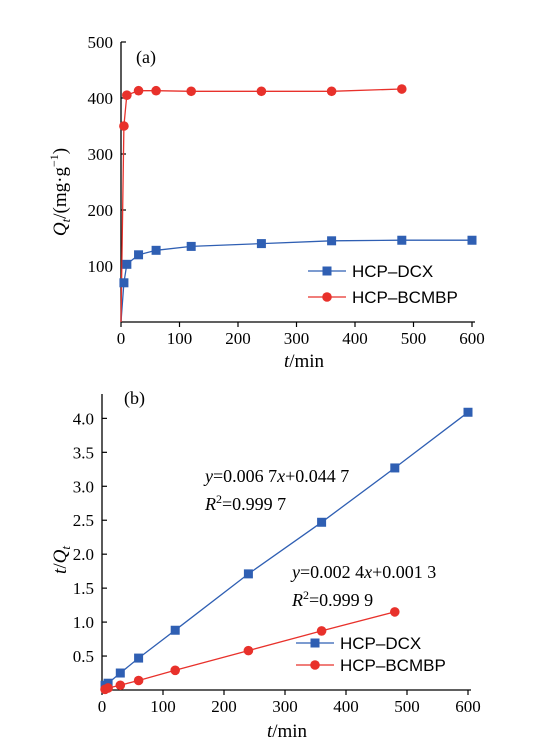 The height and width of the screenshot is (747, 536). What do you see at coordinates (383, 284) in the screenshot?
I see `legend-a: HCP–DCX HCP–BCMBP` at bounding box center [383, 284].